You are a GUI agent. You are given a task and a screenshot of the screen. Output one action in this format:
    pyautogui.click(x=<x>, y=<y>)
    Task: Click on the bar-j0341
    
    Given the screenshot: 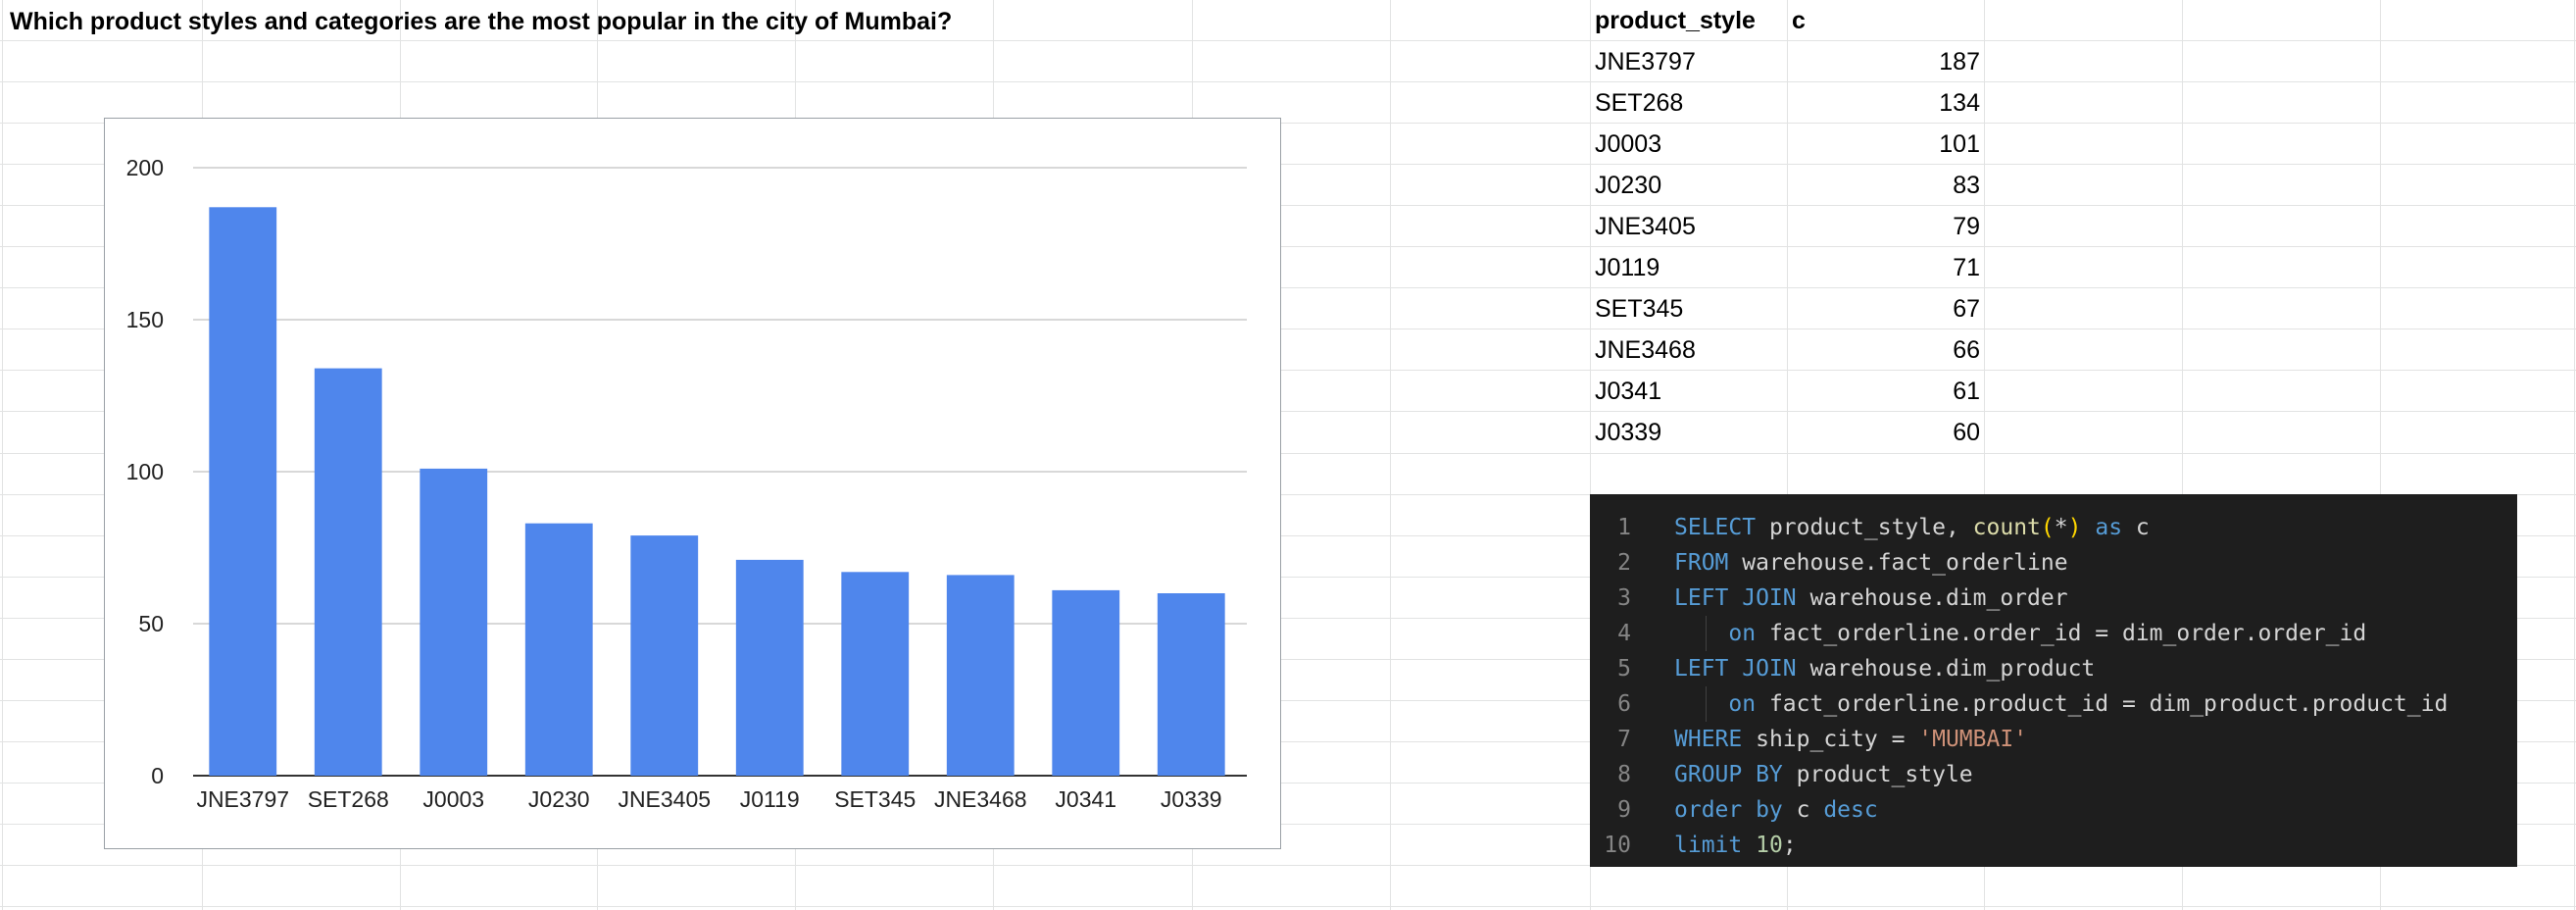 What is the action you would take?
    pyautogui.click(x=1086, y=682)
    